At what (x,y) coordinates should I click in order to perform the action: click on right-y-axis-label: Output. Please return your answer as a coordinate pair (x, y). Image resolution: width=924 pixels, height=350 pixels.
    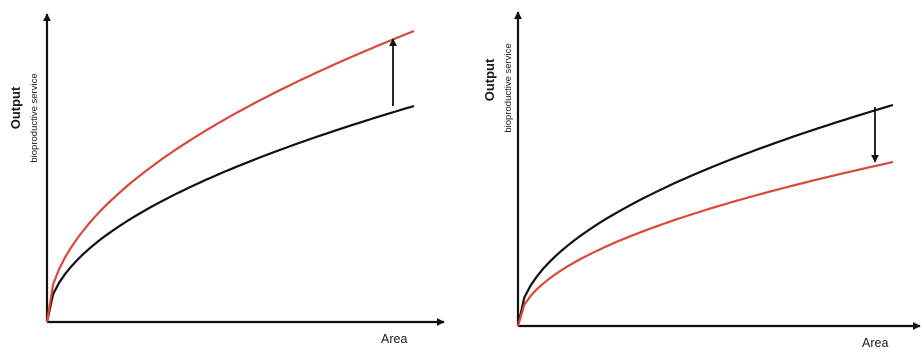
    Looking at the image, I should click on (489, 79).